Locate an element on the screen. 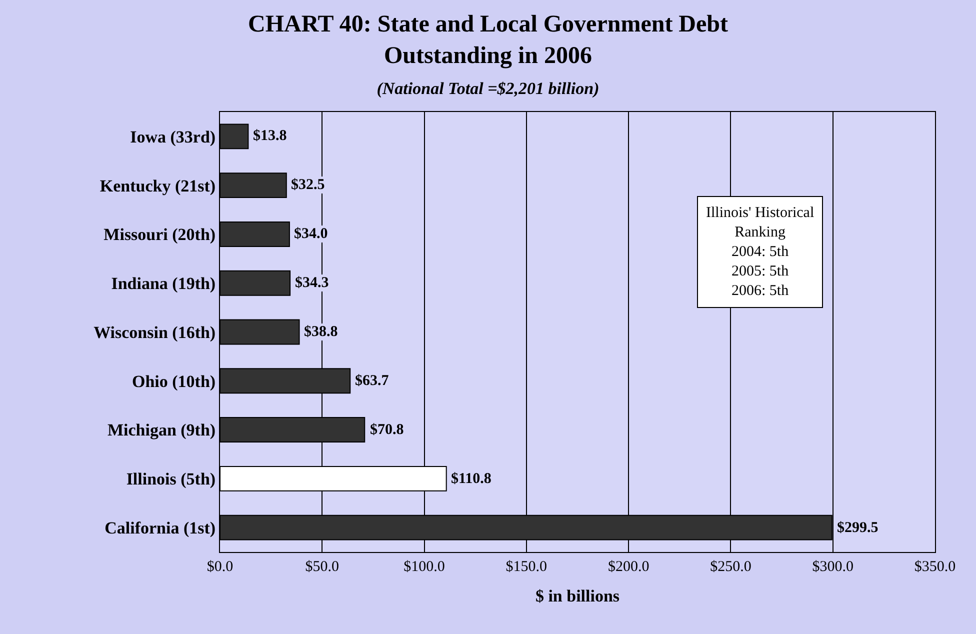 The width and height of the screenshot is (976, 634). data-label: $38.8 is located at coordinates (321, 332).